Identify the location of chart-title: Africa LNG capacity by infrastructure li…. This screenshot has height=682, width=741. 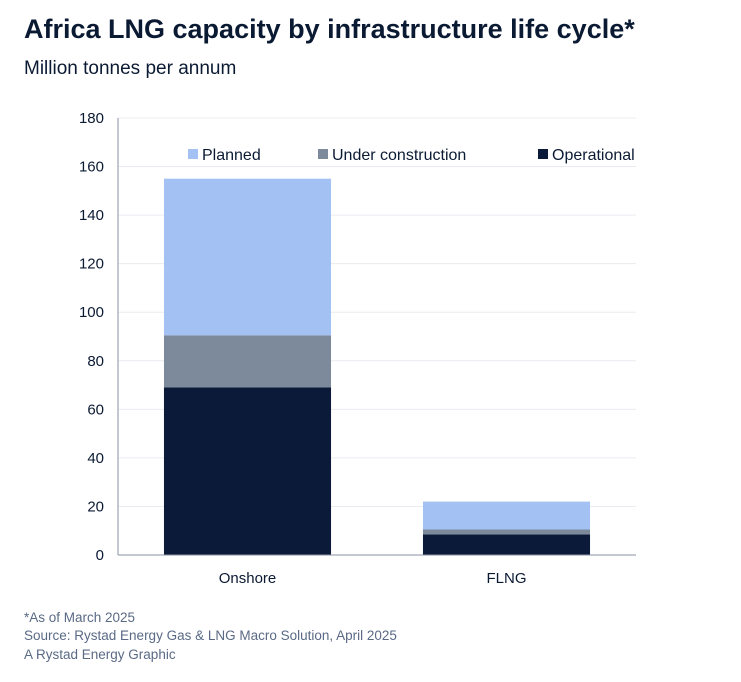
(329, 29).